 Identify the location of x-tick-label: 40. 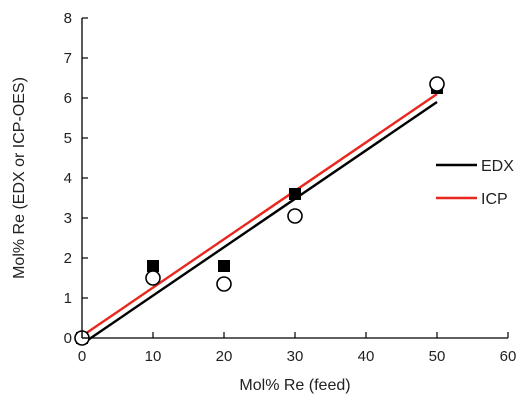
(366, 356).